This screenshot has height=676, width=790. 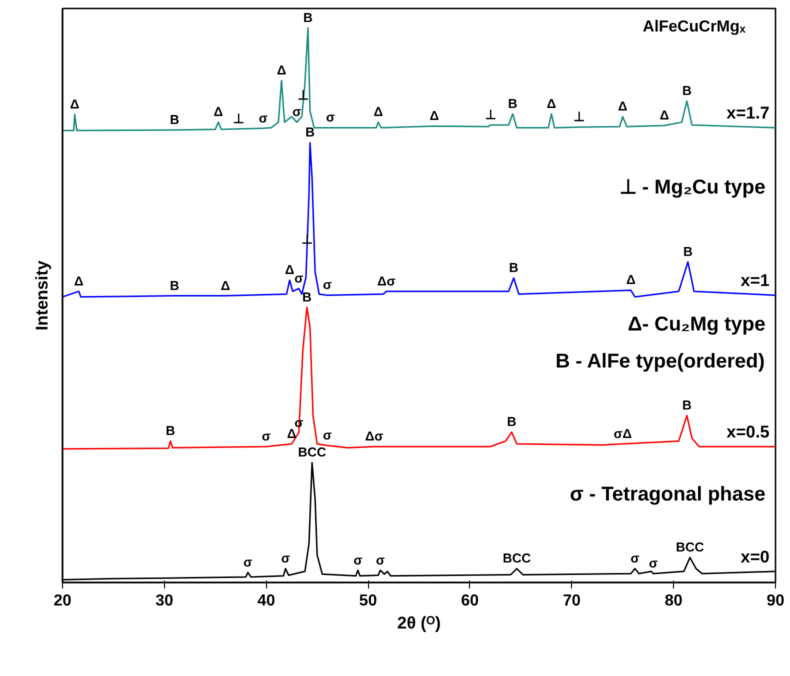 I want to click on series-label: x=1.7, so click(x=748, y=113).